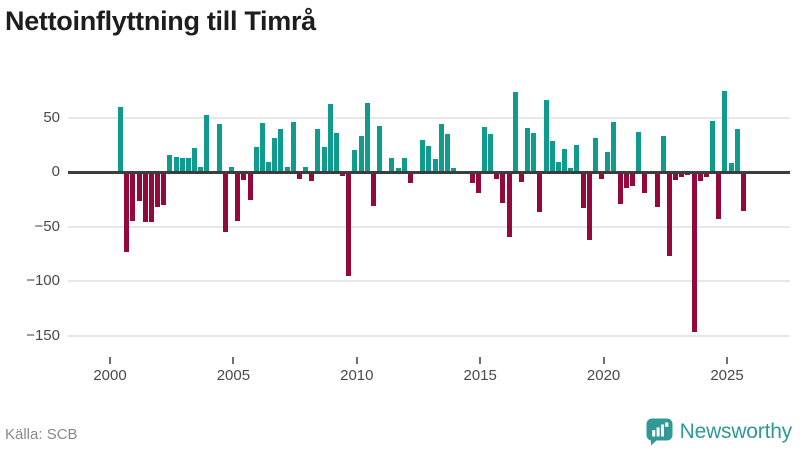  Describe the element at coordinates (43, 335) in the screenshot. I see `y-axis-tick-label: −150` at that location.